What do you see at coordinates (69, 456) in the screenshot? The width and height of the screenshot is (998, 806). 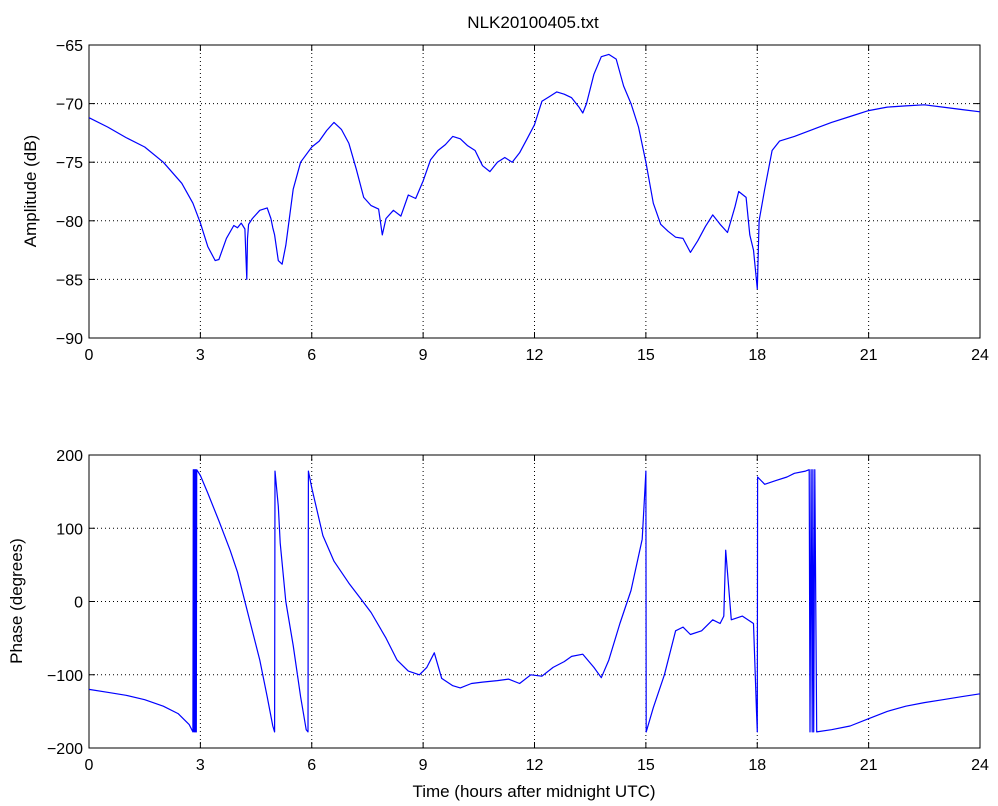 I see `phase-y-tick-label: 200` at bounding box center [69, 456].